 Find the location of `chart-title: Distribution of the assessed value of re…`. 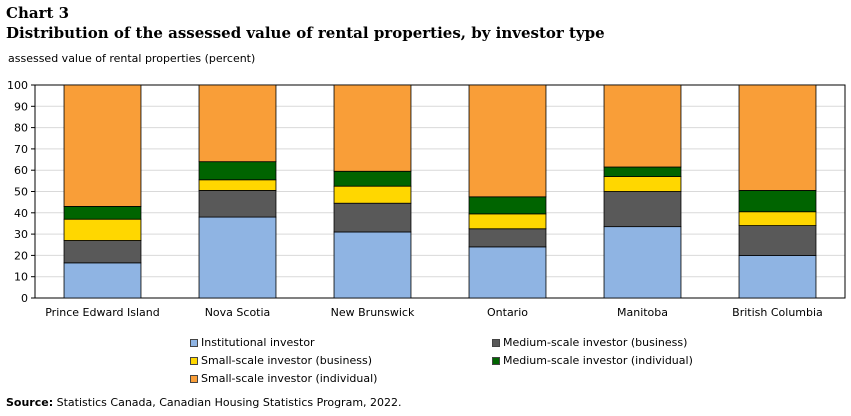

chart-title: Distribution of the assessed value of re… is located at coordinates (305, 33).